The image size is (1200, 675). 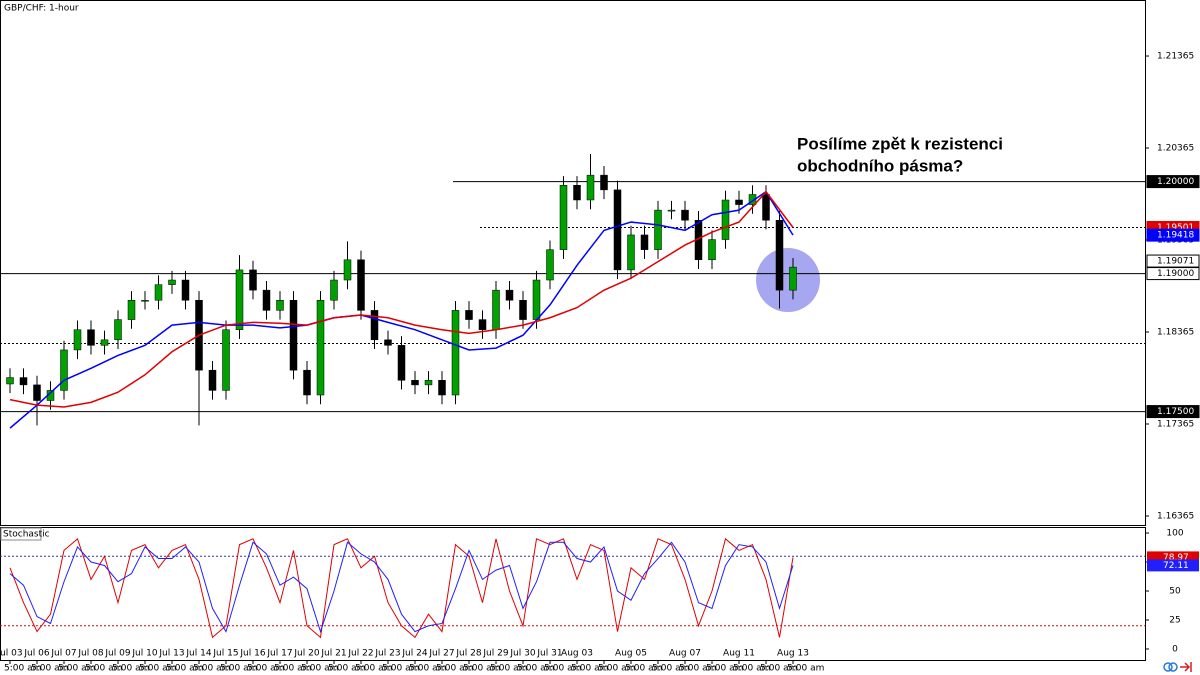 I want to click on level-box-label: 1.17500, so click(x=1175, y=412).